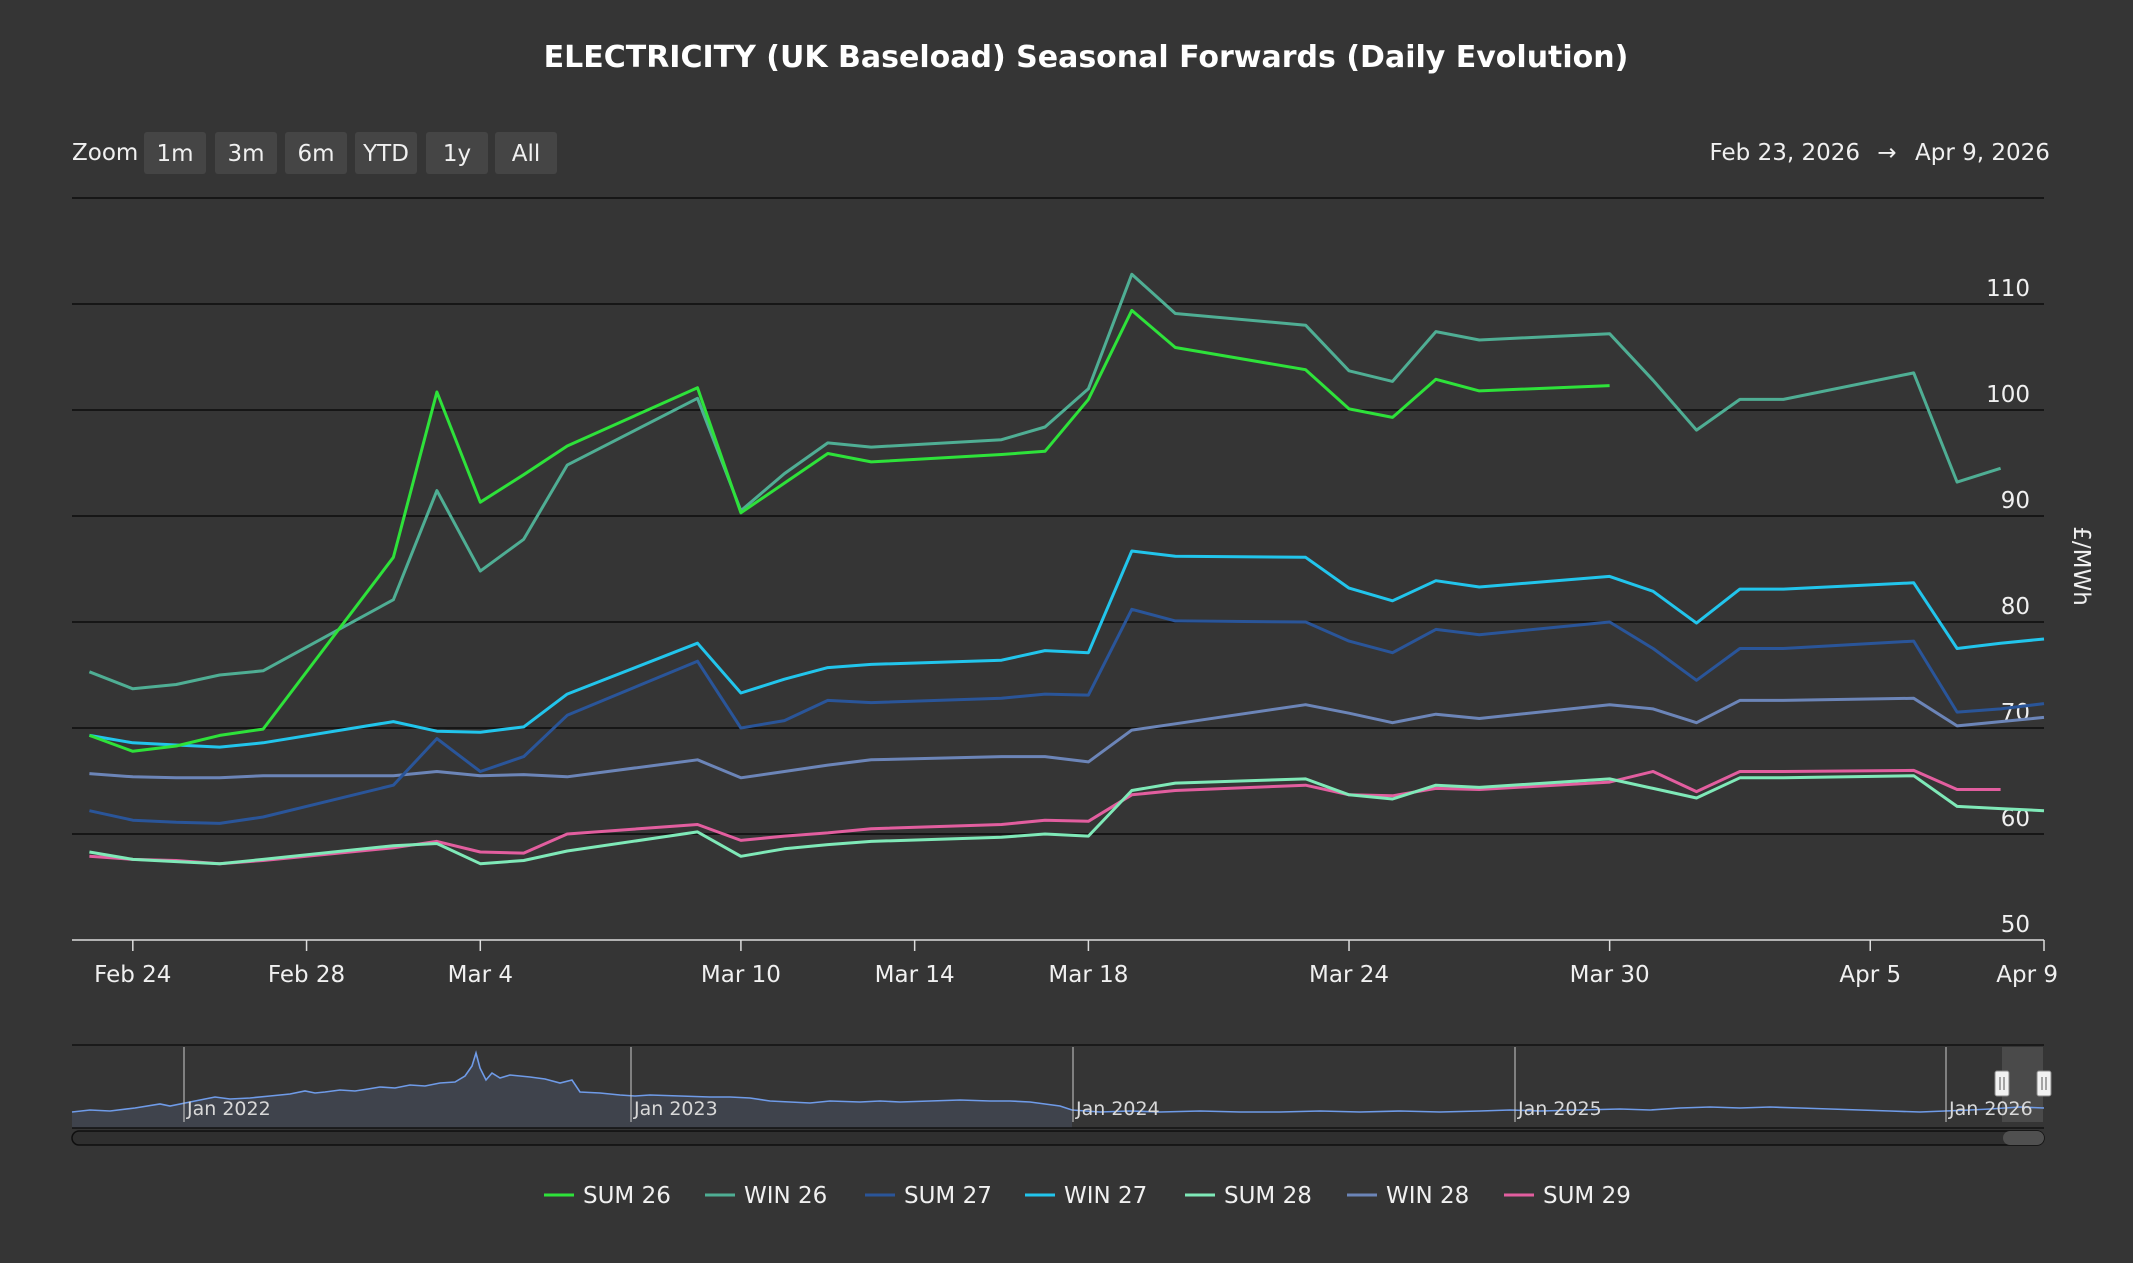 The width and height of the screenshot is (2133, 1263). I want to click on zoom-1y-button: 1y, so click(457, 153).